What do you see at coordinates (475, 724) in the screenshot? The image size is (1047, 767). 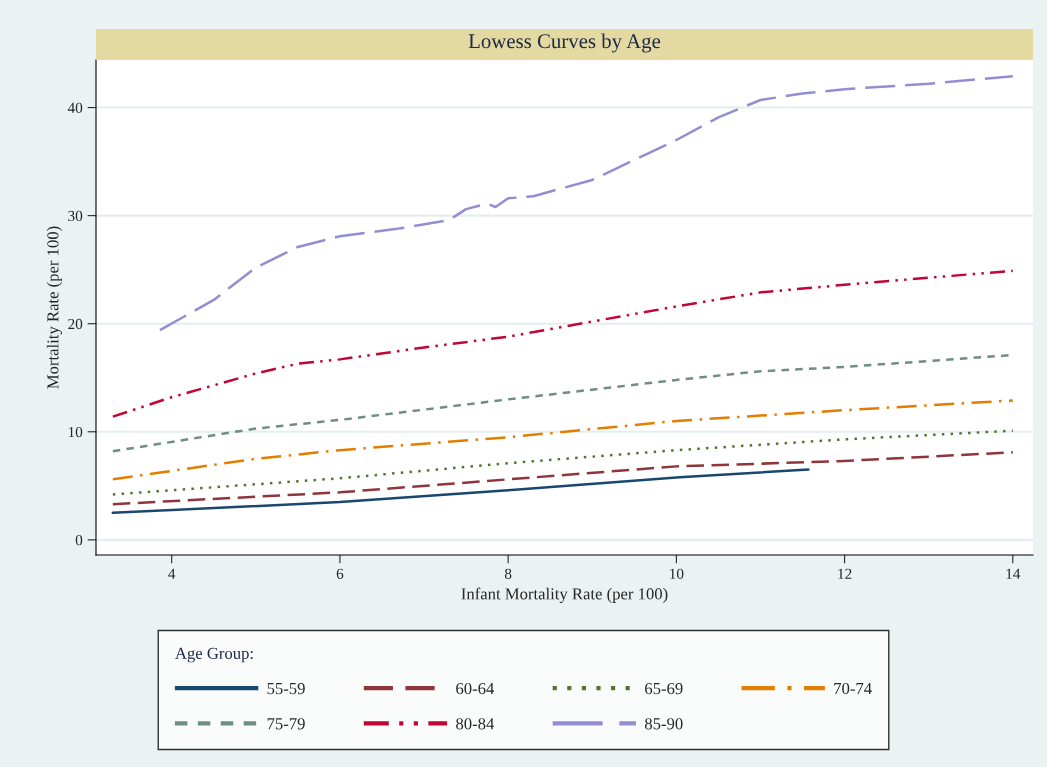 I see `legend-label: 80-84` at bounding box center [475, 724].